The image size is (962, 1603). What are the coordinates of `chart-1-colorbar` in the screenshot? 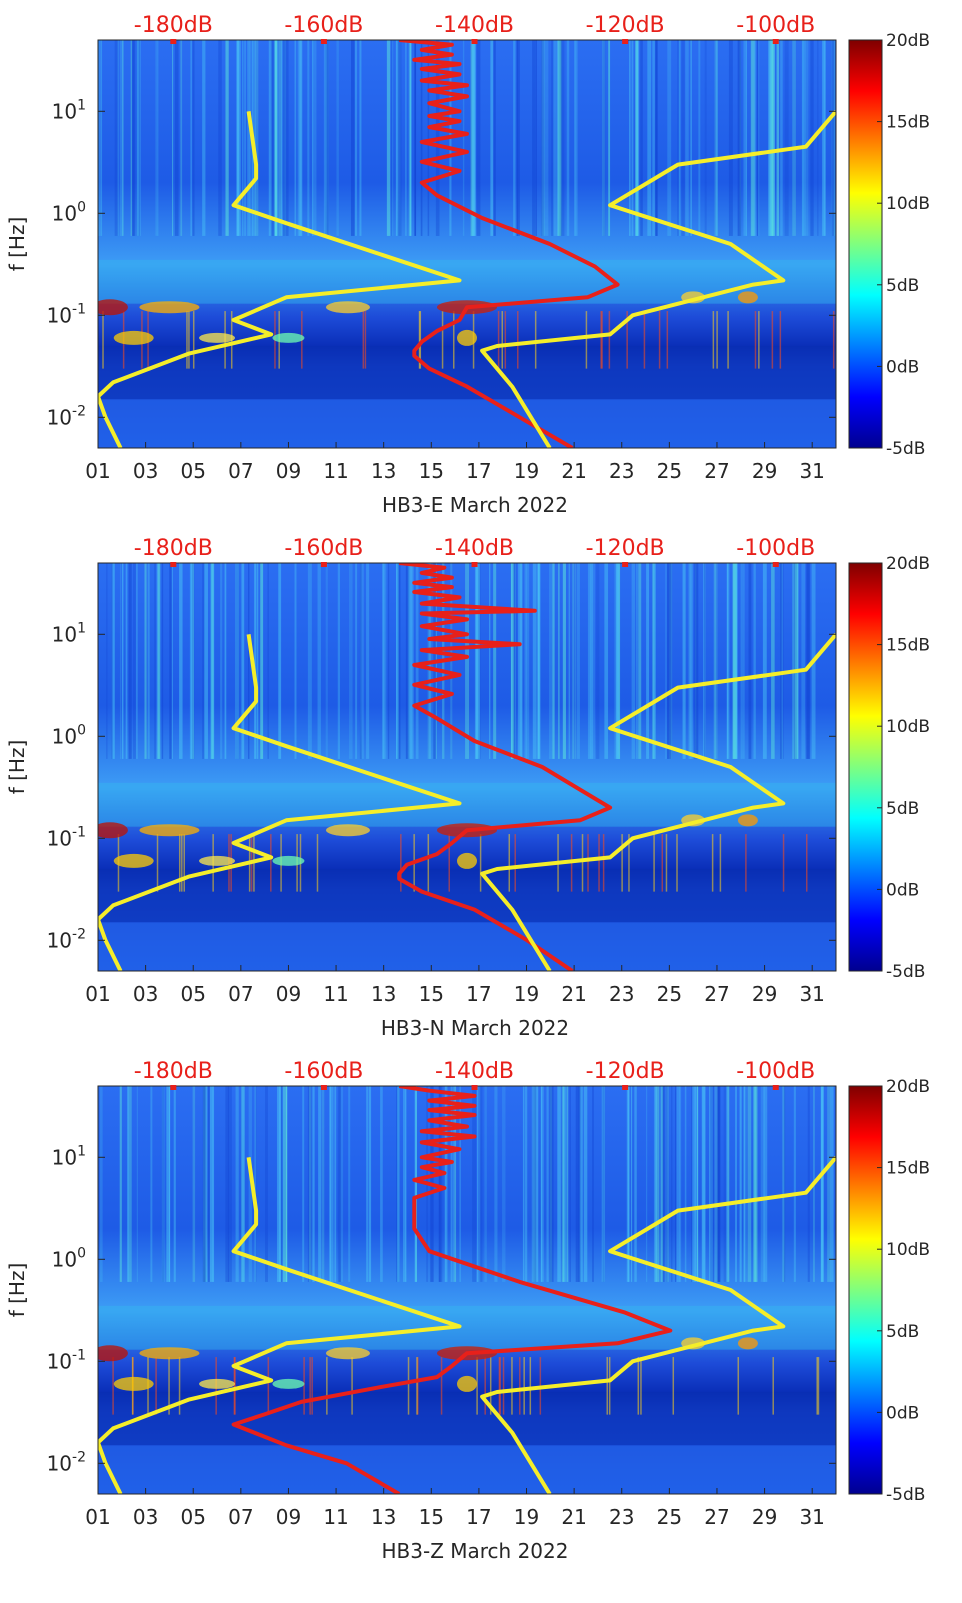 It's located at (865, 244).